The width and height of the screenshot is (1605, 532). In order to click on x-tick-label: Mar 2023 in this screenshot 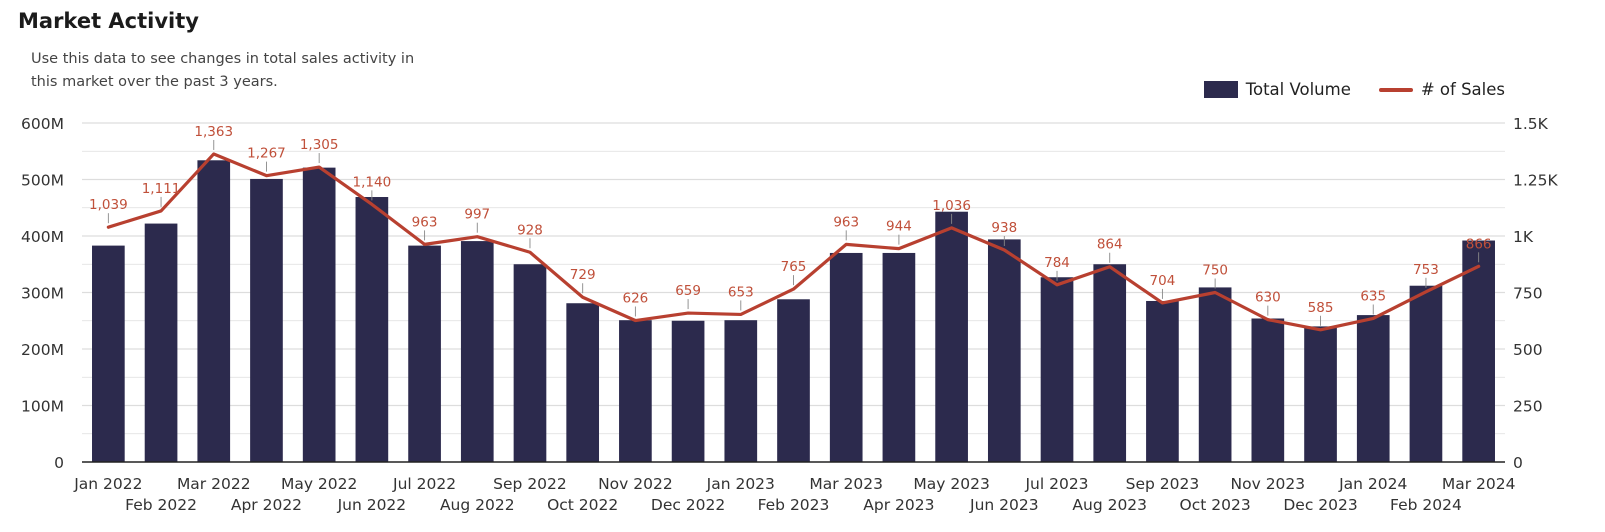, I will do `click(846, 484)`.